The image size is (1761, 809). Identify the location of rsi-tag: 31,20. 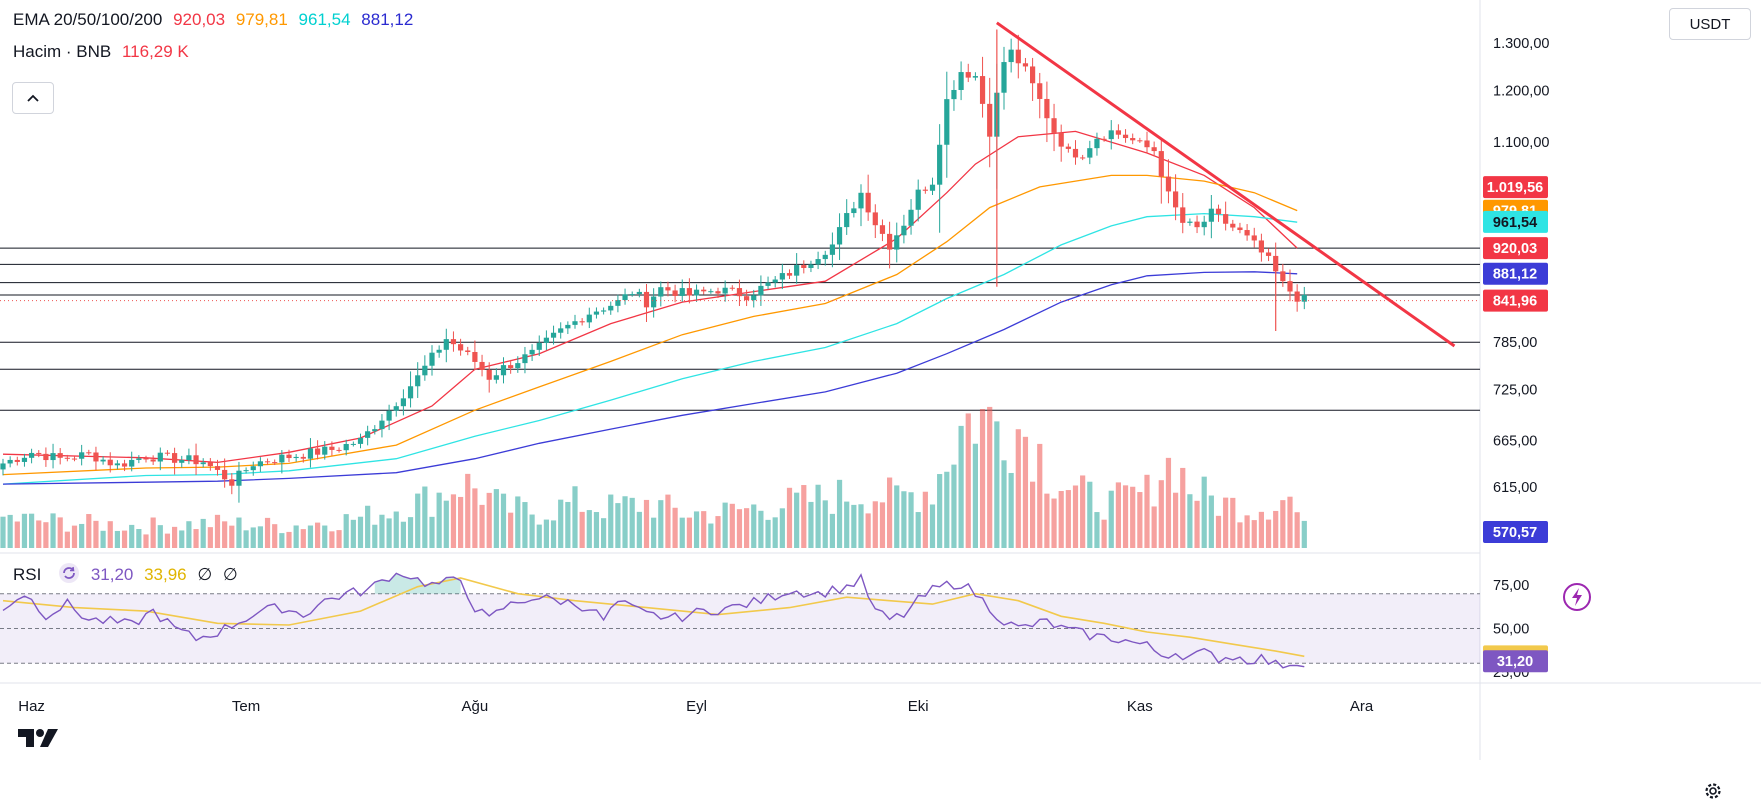
(1515, 661).